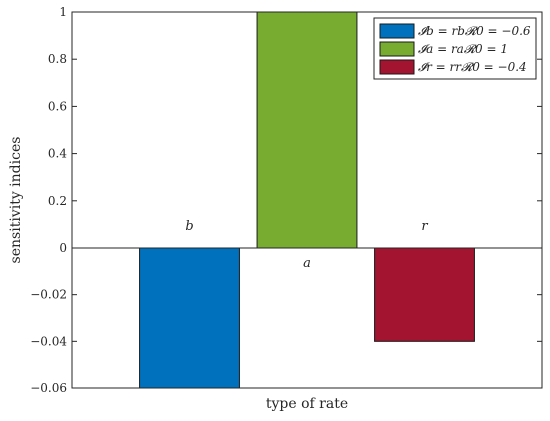 Image resolution: width=550 pixels, height=421 pixels. Describe the element at coordinates (48, 341) in the screenshot. I see `y-tick-label: −0.04` at that location.